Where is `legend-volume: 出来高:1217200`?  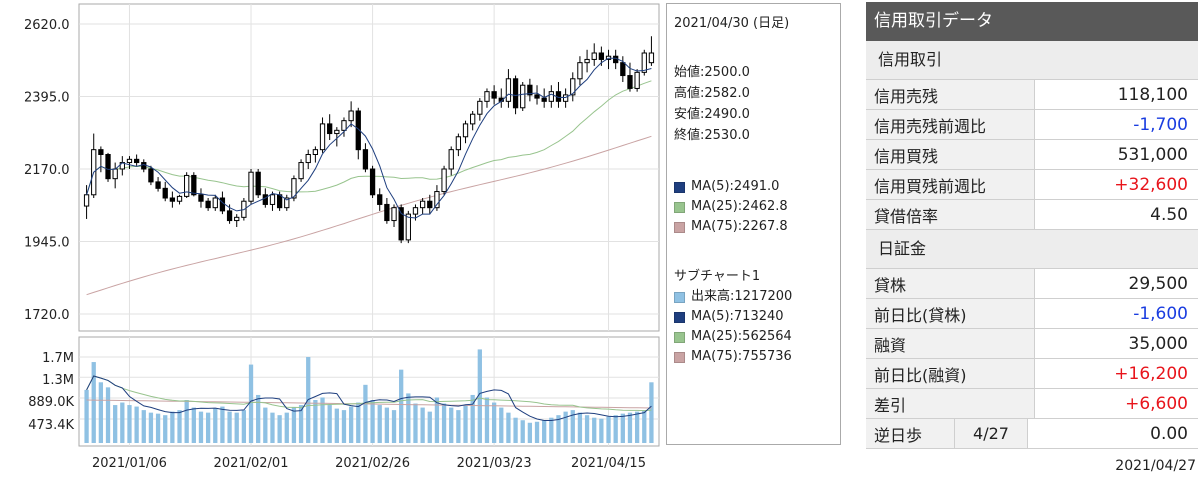 legend-volume: 出来高:1217200 is located at coordinates (733, 297).